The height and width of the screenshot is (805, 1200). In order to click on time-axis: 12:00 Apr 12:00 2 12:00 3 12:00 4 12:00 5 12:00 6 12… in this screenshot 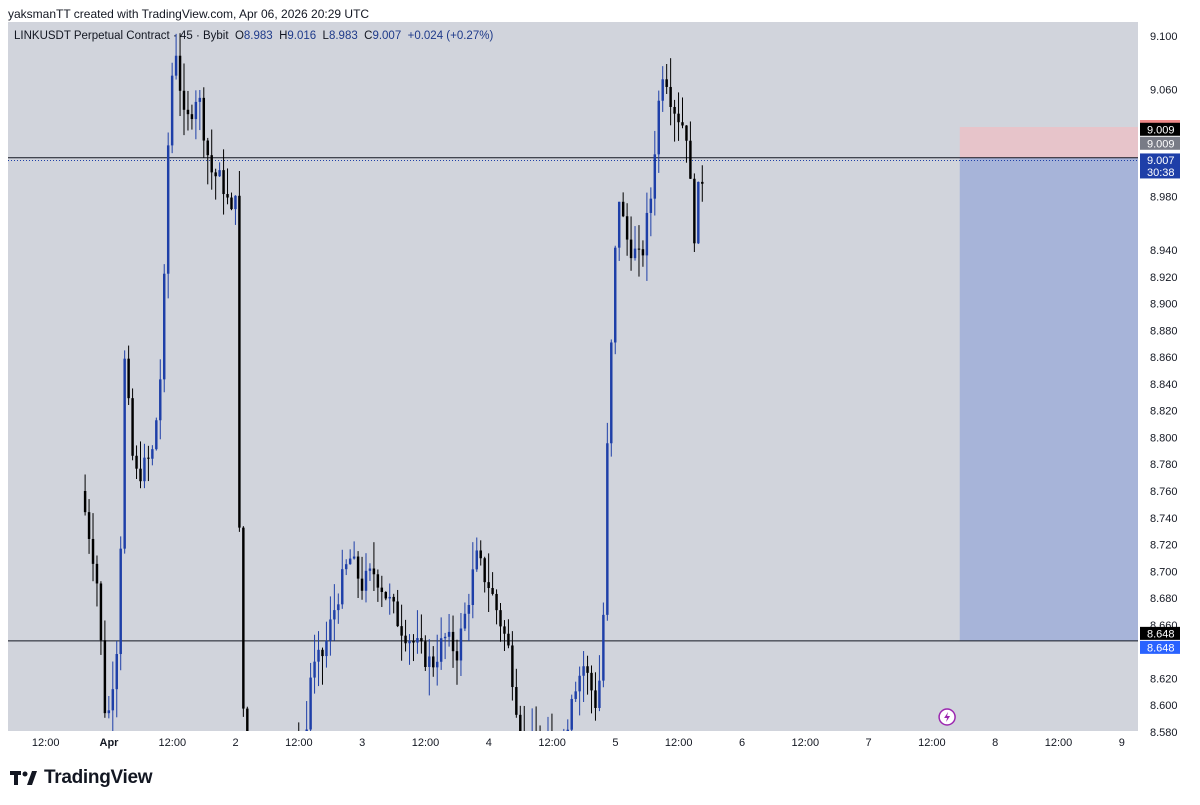, I will do `click(573, 741)`.